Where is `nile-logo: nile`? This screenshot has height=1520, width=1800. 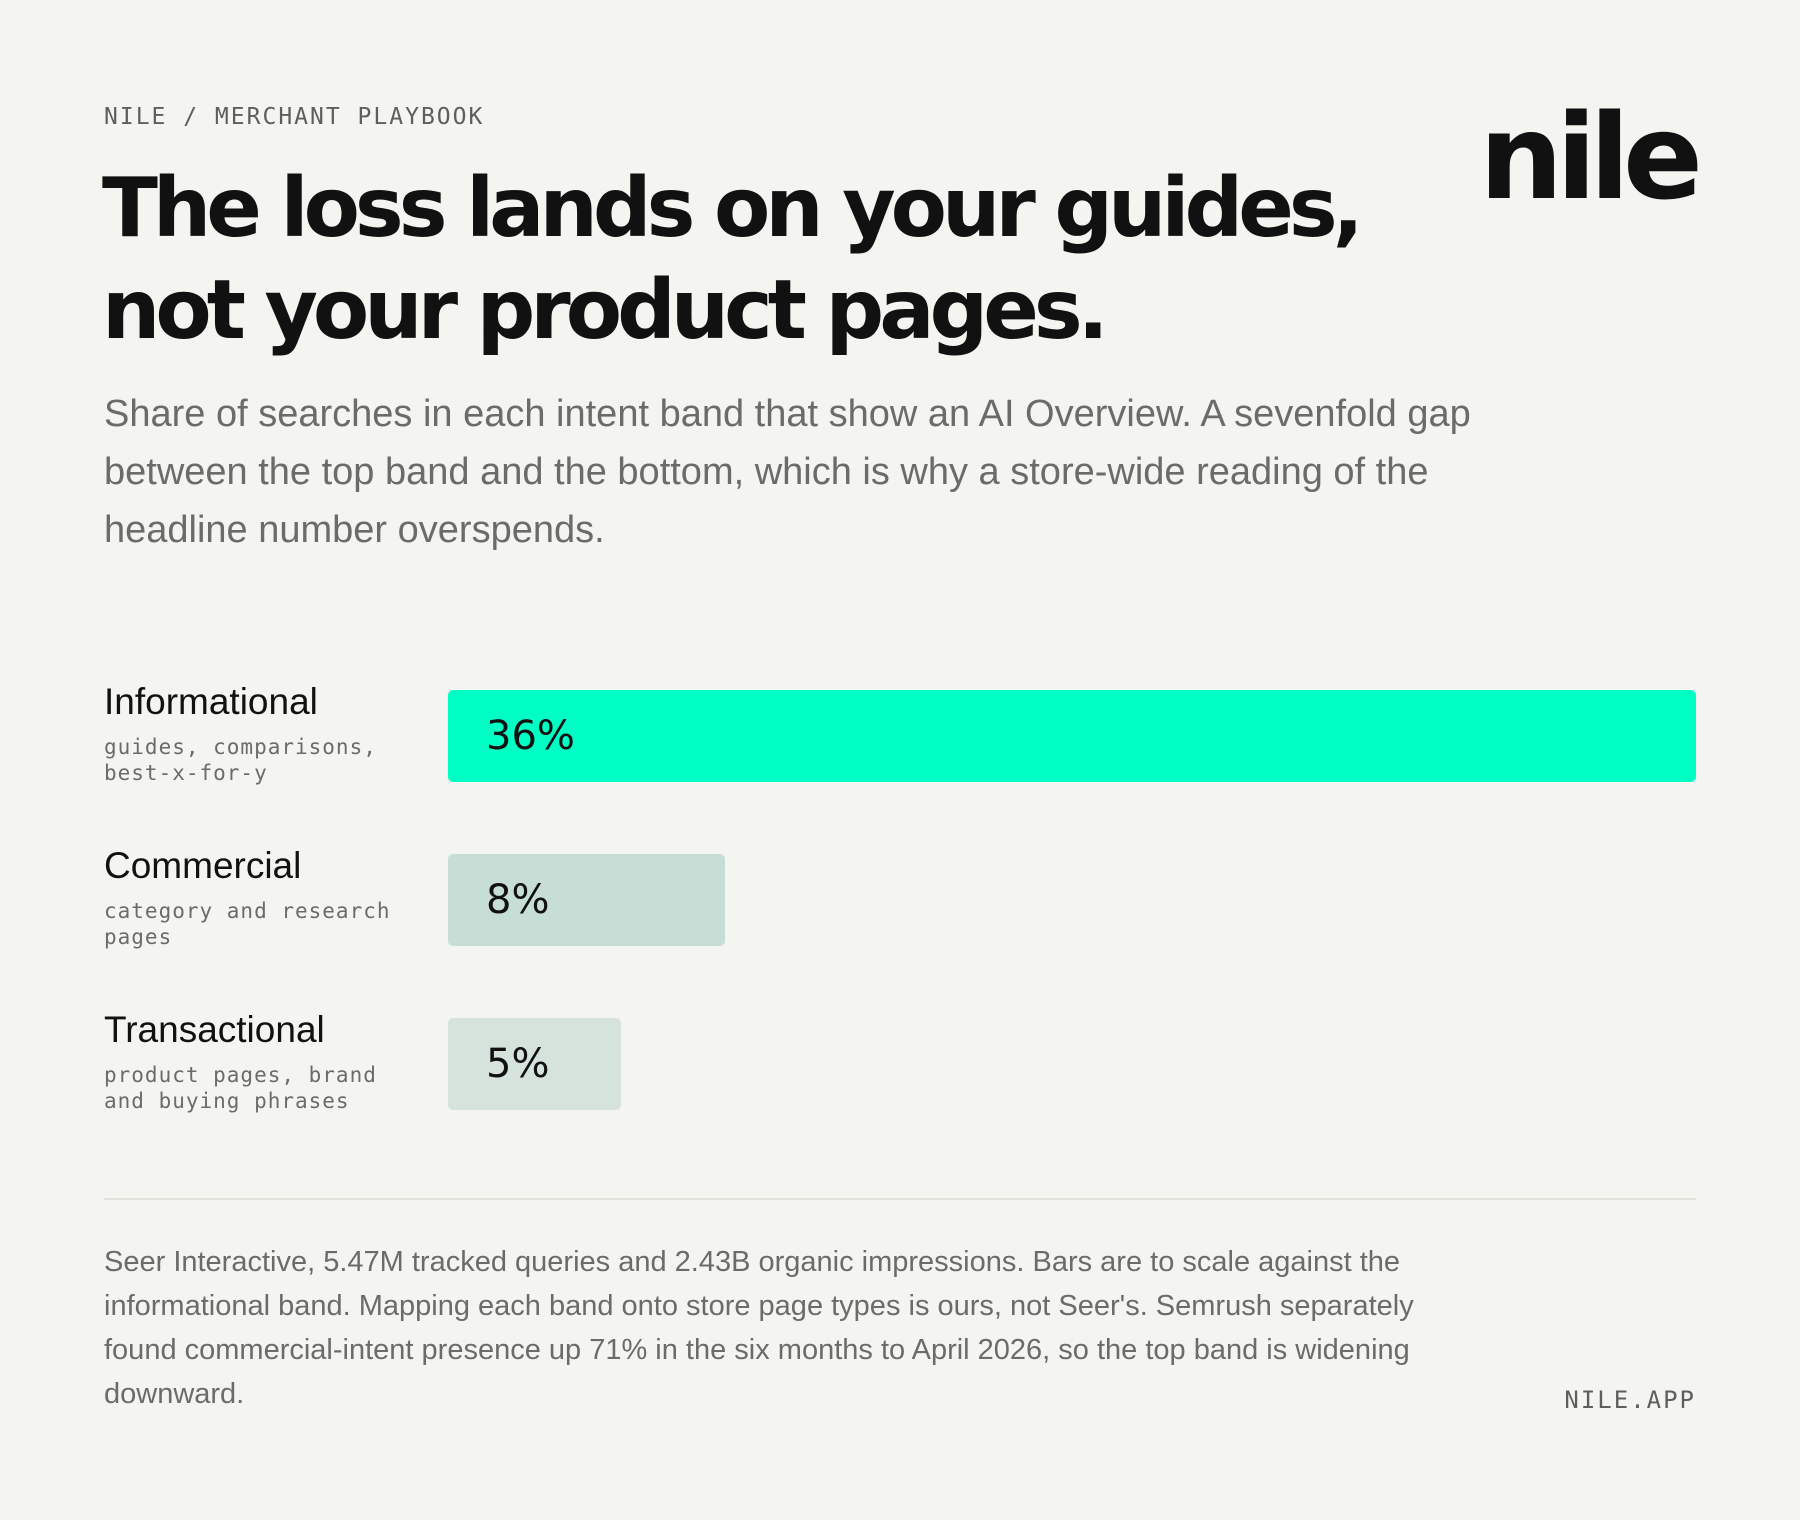
nile-logo: nile is located at coordinates (1591, 157).